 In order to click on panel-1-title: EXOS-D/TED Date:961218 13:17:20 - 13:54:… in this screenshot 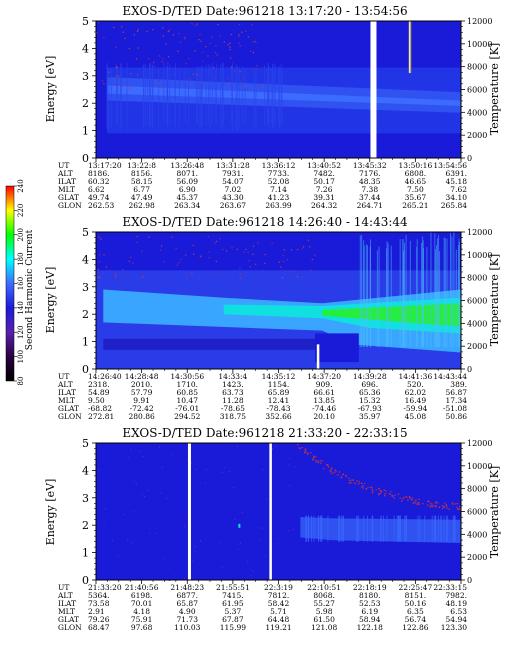, I will do `click(264, 11)`.